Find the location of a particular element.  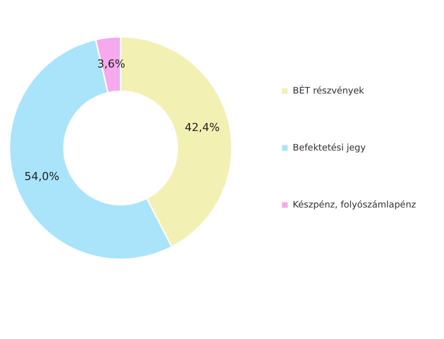

data-label: 54,0% is located at coordinates (42, 176).